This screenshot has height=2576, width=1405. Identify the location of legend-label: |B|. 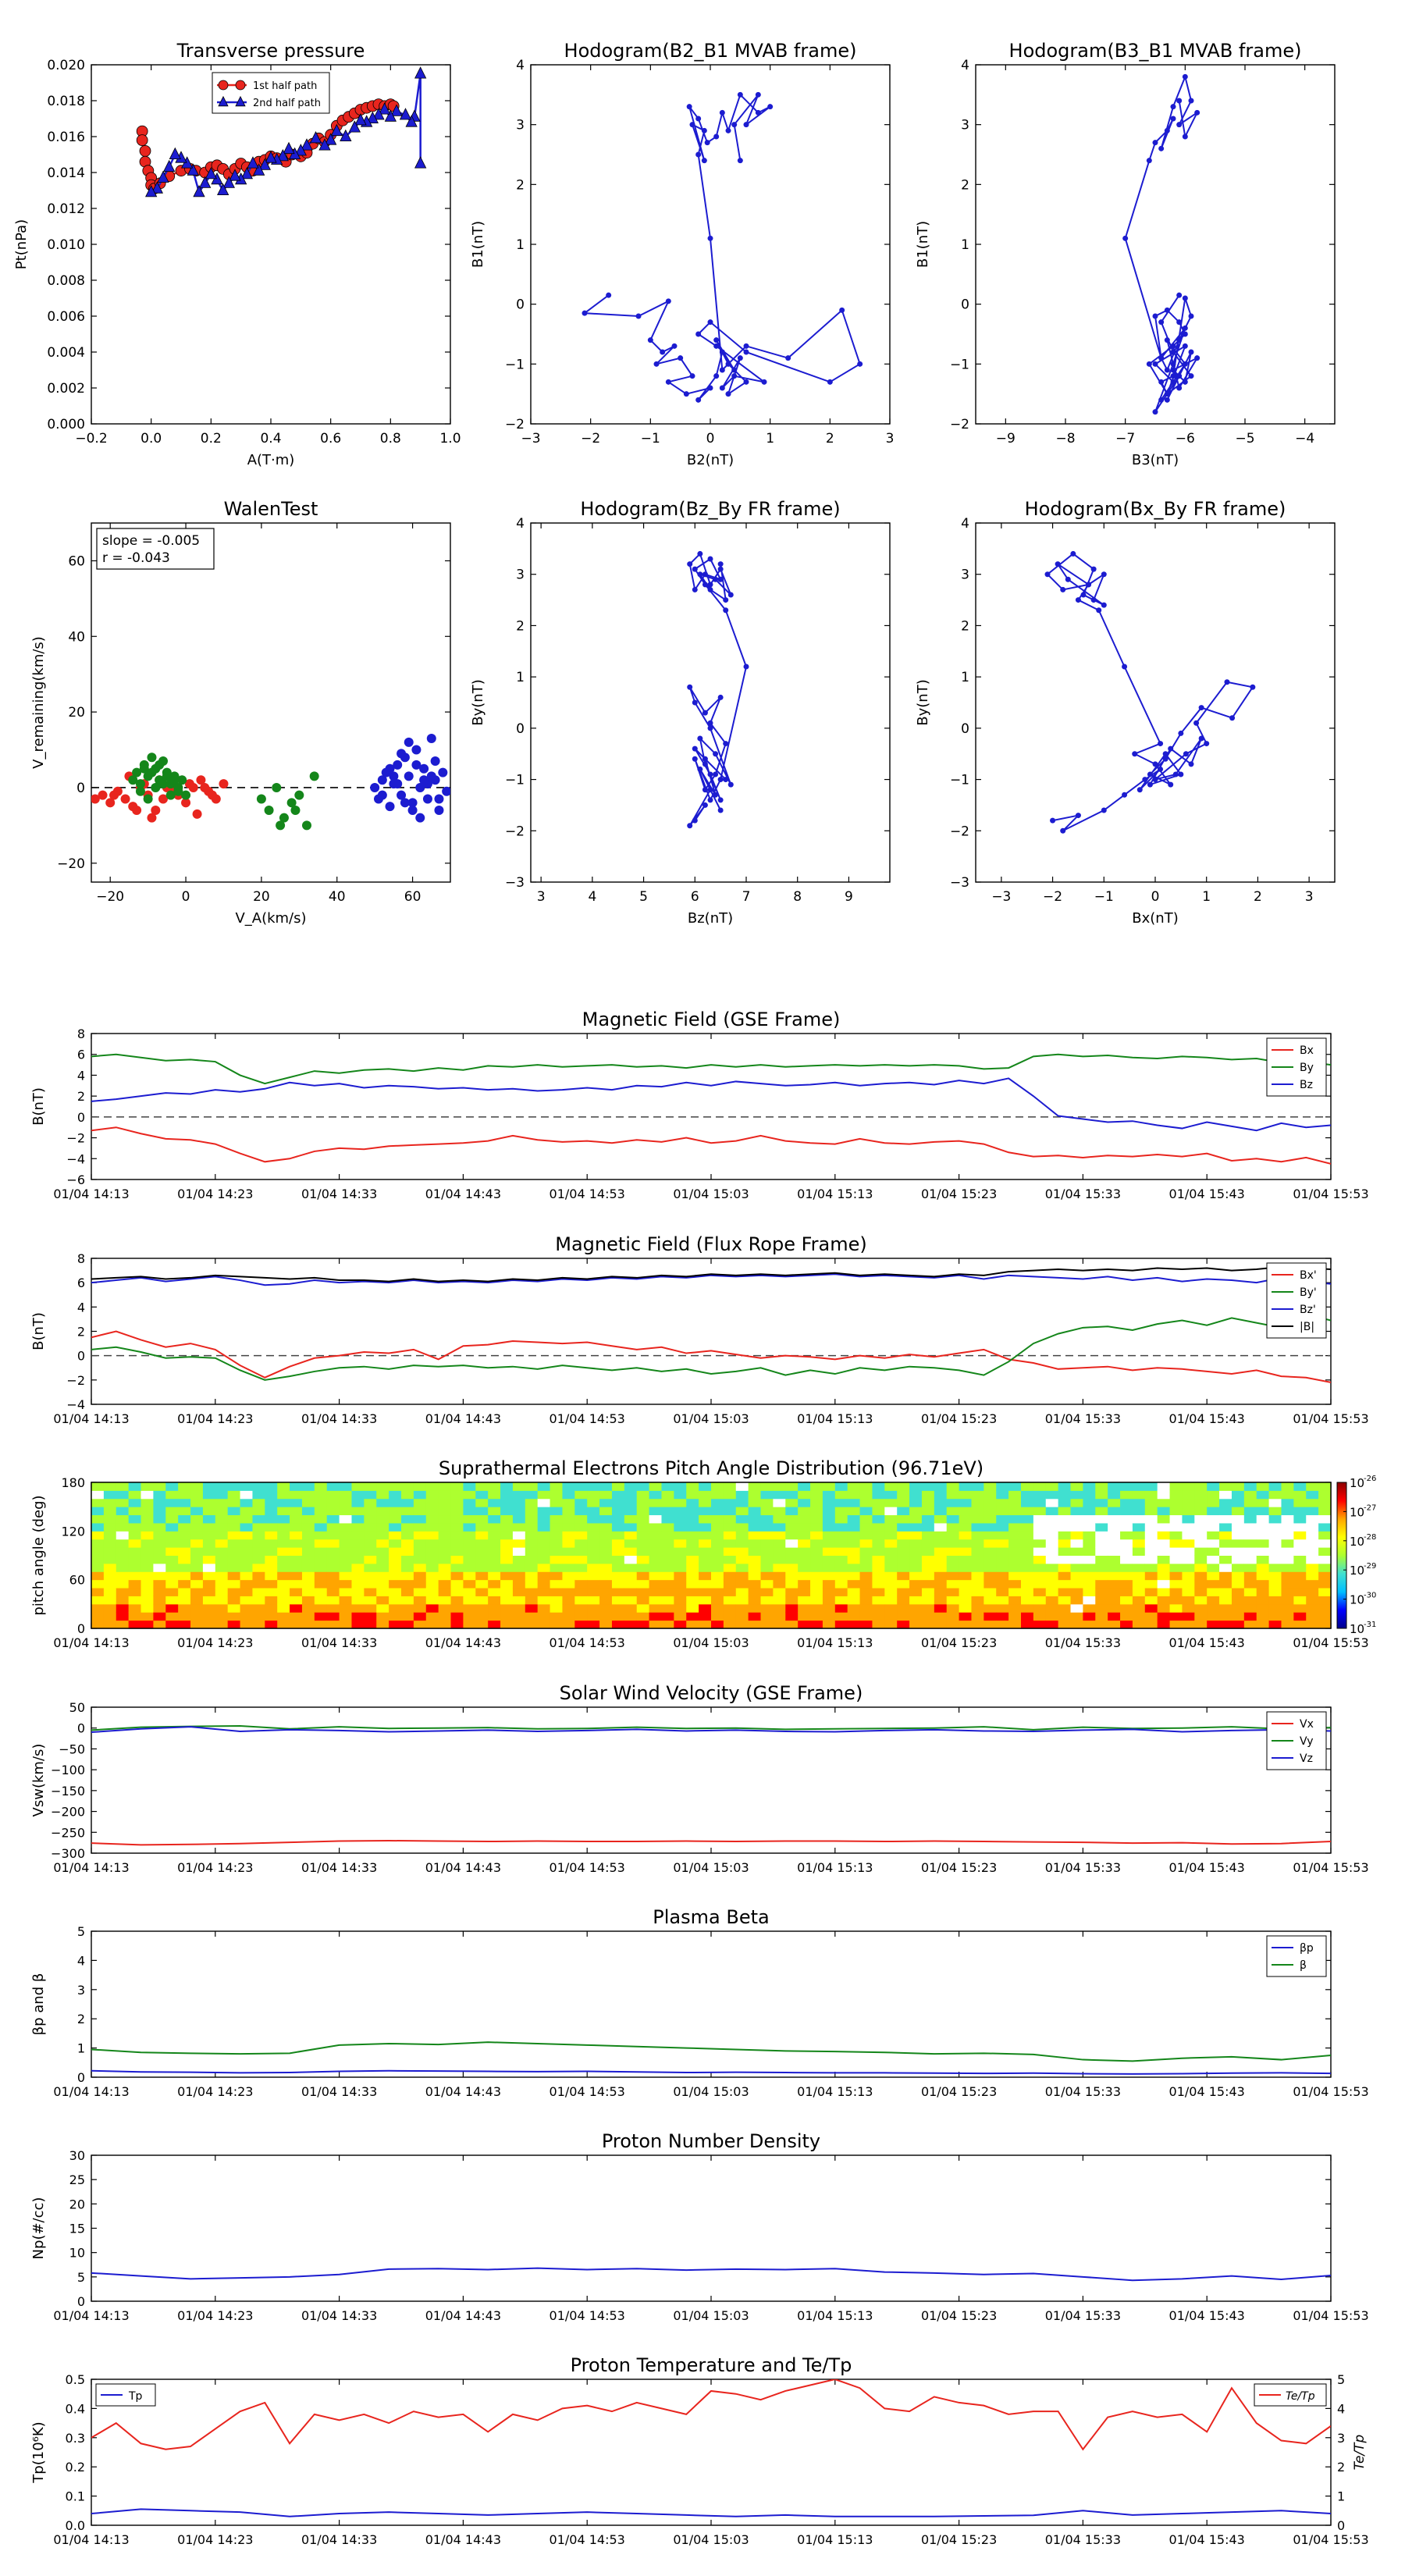
(1307, 1327).